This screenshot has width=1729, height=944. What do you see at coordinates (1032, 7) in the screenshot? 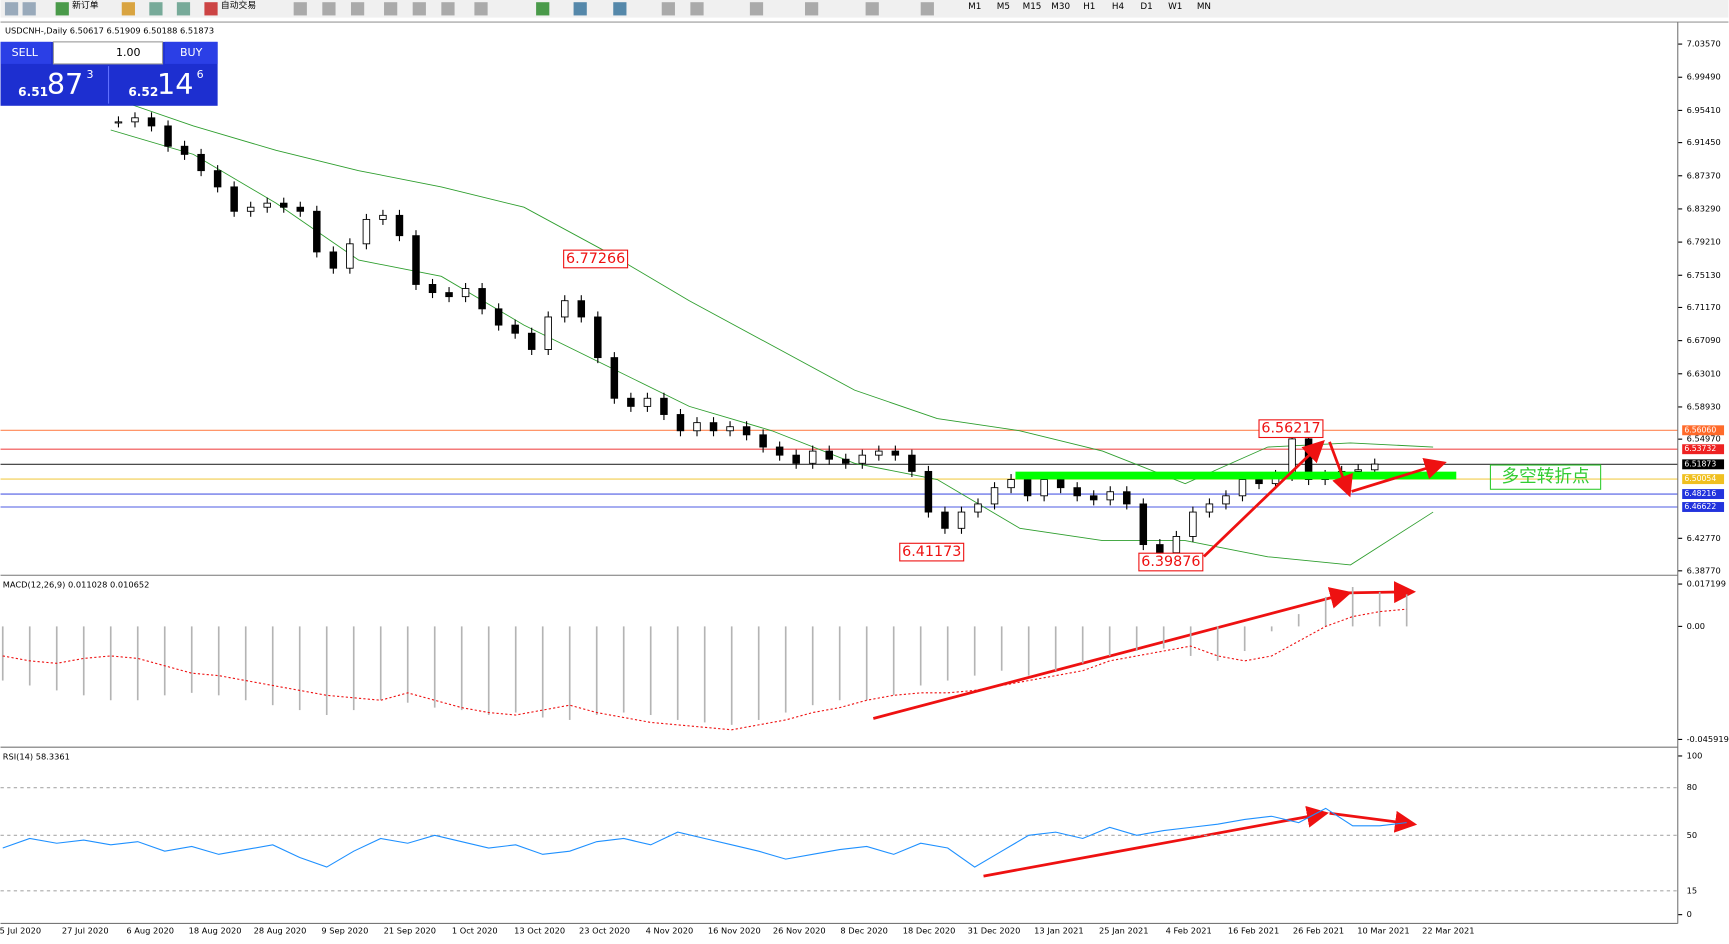
I see `timeframe: M15` at bounding box center [1032, 7].